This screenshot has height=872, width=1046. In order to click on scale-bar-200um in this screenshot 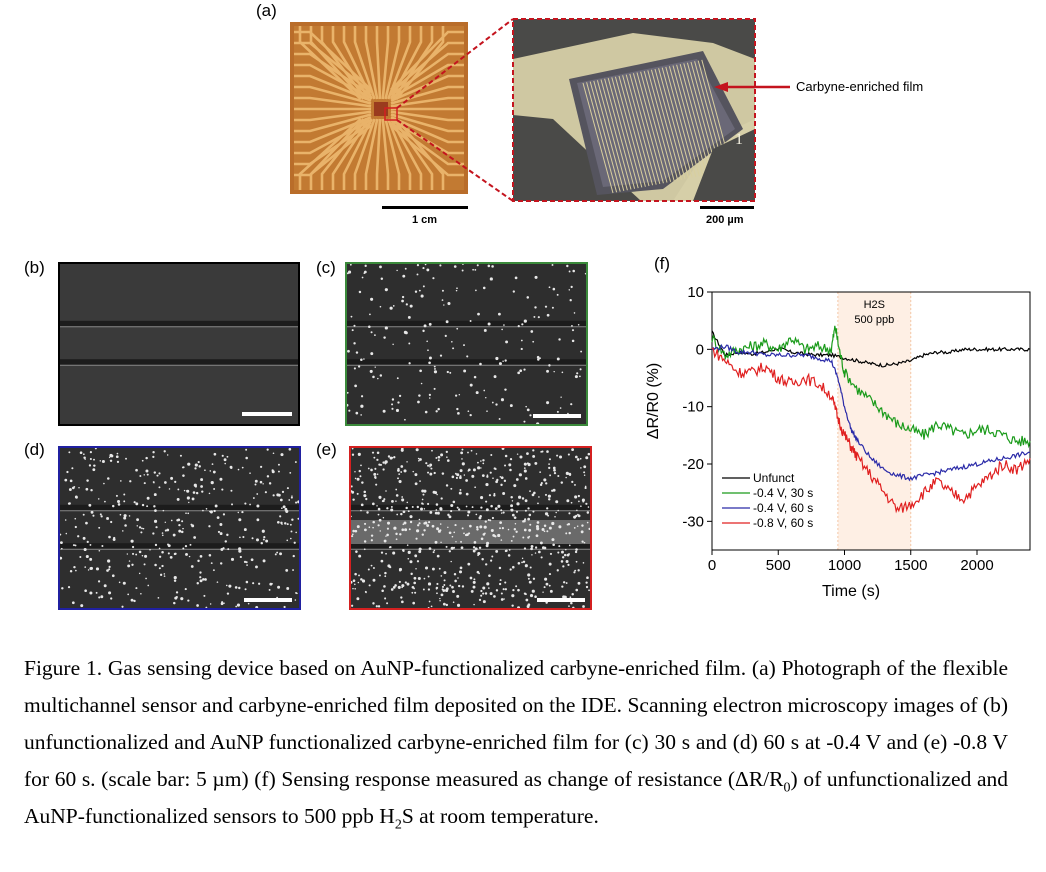, I will do `click(727, 207)`.